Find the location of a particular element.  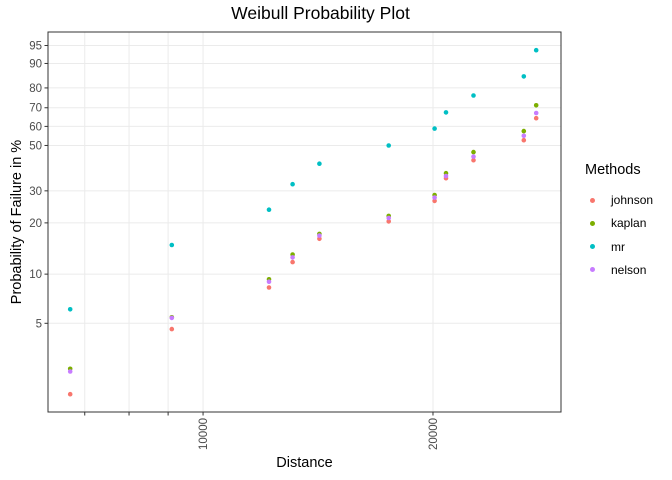

legend-key-mr is located at coordinates (592, 247).